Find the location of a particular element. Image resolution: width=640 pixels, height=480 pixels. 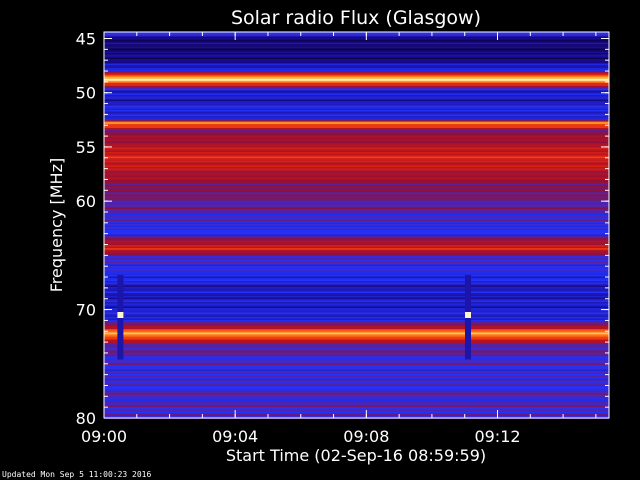

x-axis-label: Start Time (02-Sep-16 08:59:59) is located at coordinates (356, 455).